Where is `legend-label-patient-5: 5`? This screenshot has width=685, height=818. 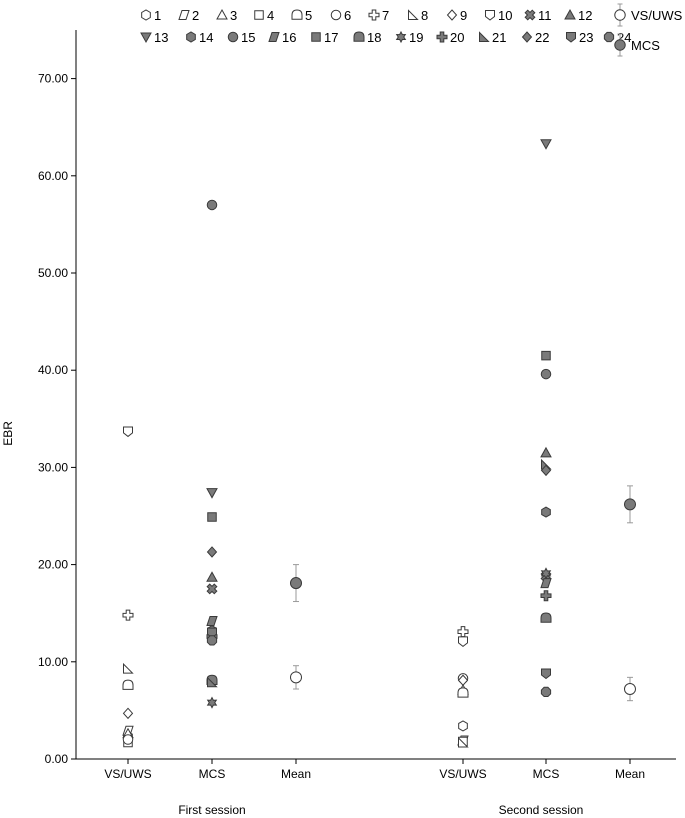
legend-label-patient-5: 5 is located at coordinates (308, 15).